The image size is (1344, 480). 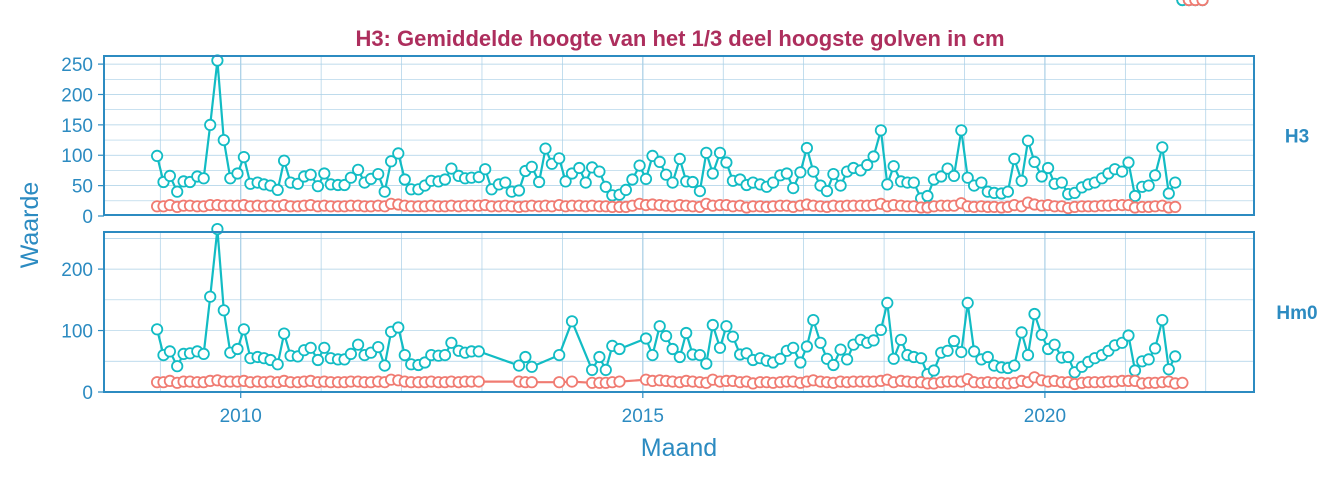 What do you see at coordinates (30, 225) in the screenshot?
I see `y-axis-title: Waarde` at bounding box center [30, 225].